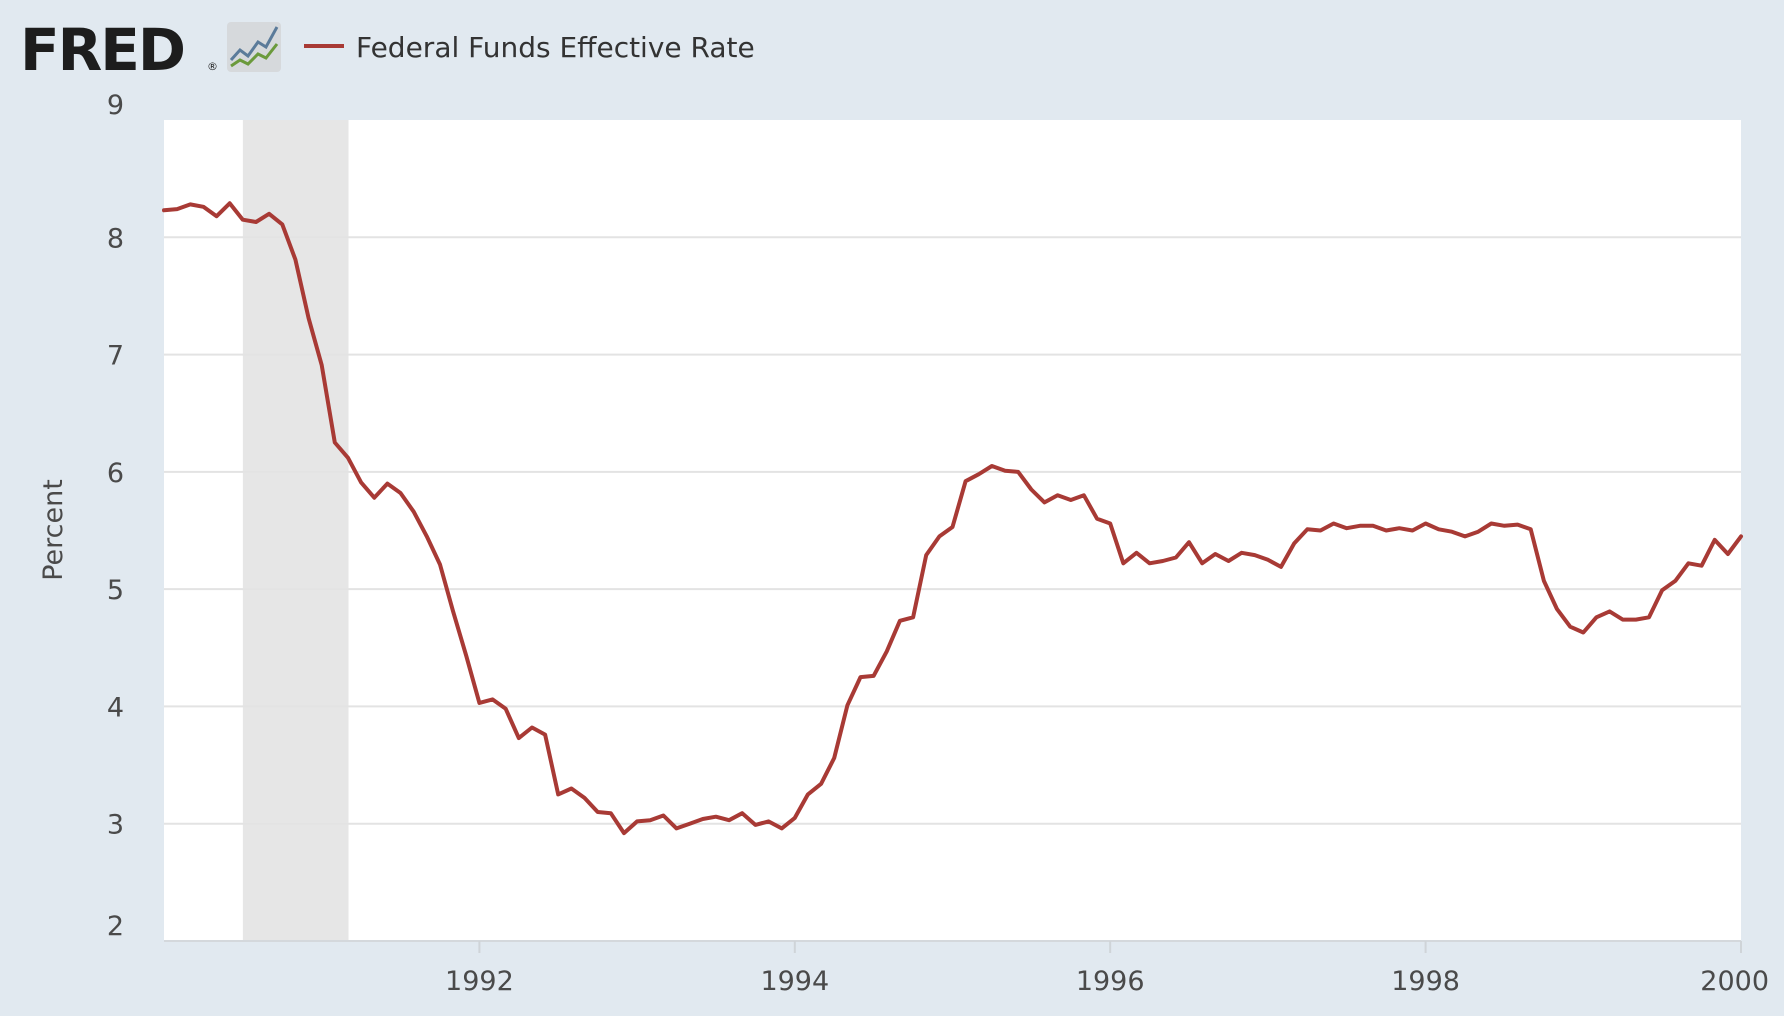 The image size is (1784, 1016). I want to click on x-tick-label: 1994, so click(794, 981).